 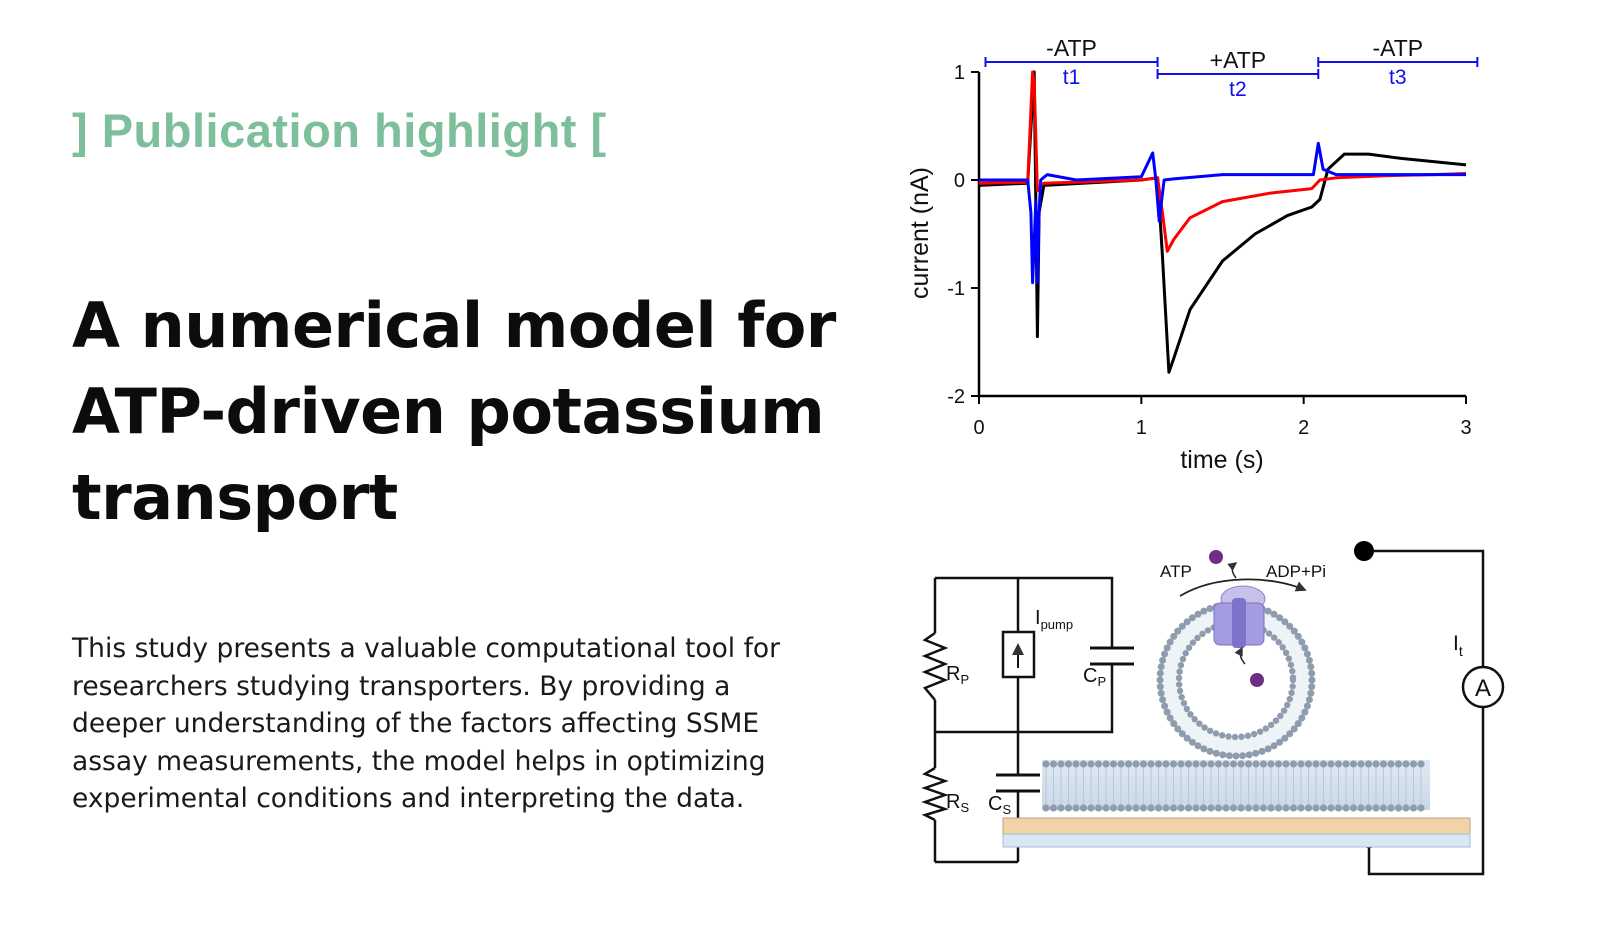 What do you see at coordinates (1018, 783) in the screenshot?
I see `capacitor-cs` at bounding box center [1018, 783].